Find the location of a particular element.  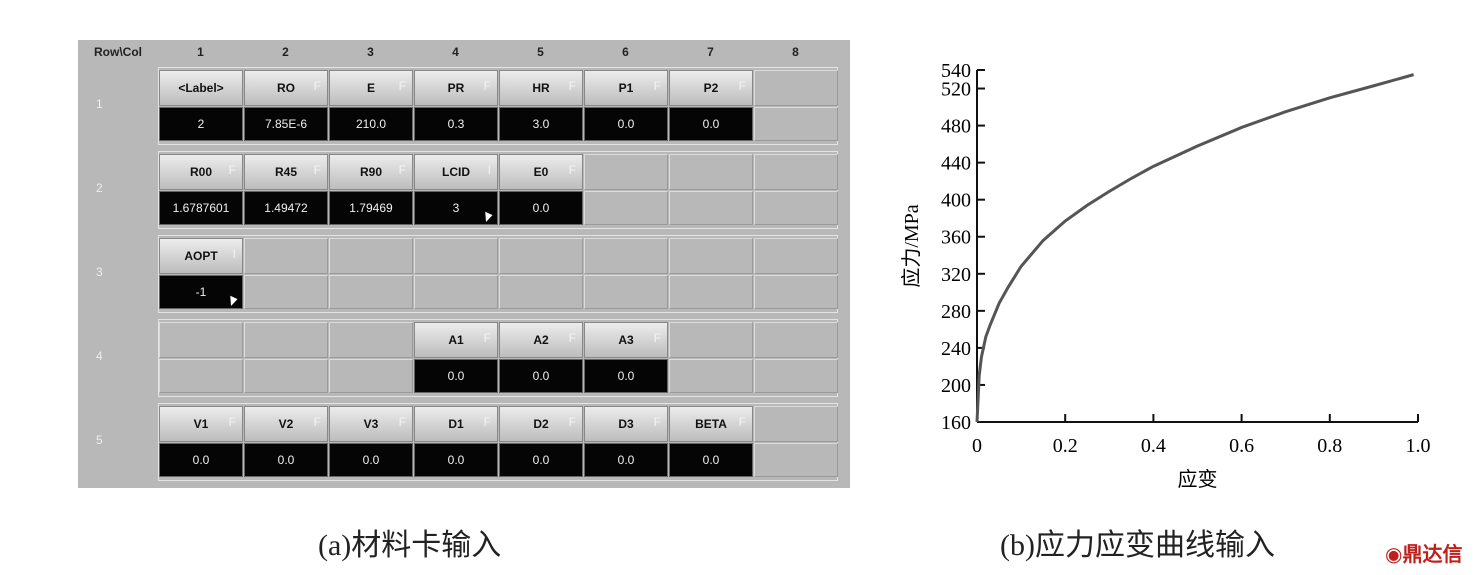

field-value: 3.0 is located at coordinates (541, 124).